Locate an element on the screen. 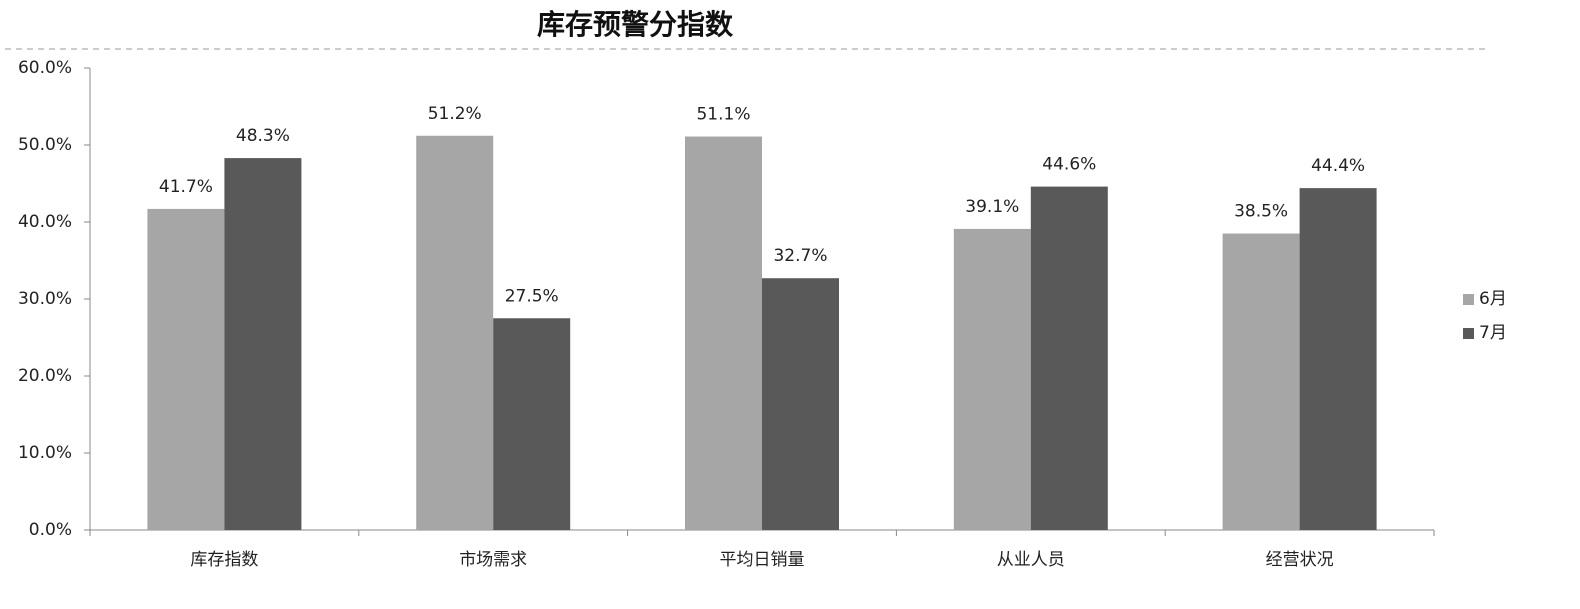  x-tick-label: 市场需求 is located at coordinates (493, 560).